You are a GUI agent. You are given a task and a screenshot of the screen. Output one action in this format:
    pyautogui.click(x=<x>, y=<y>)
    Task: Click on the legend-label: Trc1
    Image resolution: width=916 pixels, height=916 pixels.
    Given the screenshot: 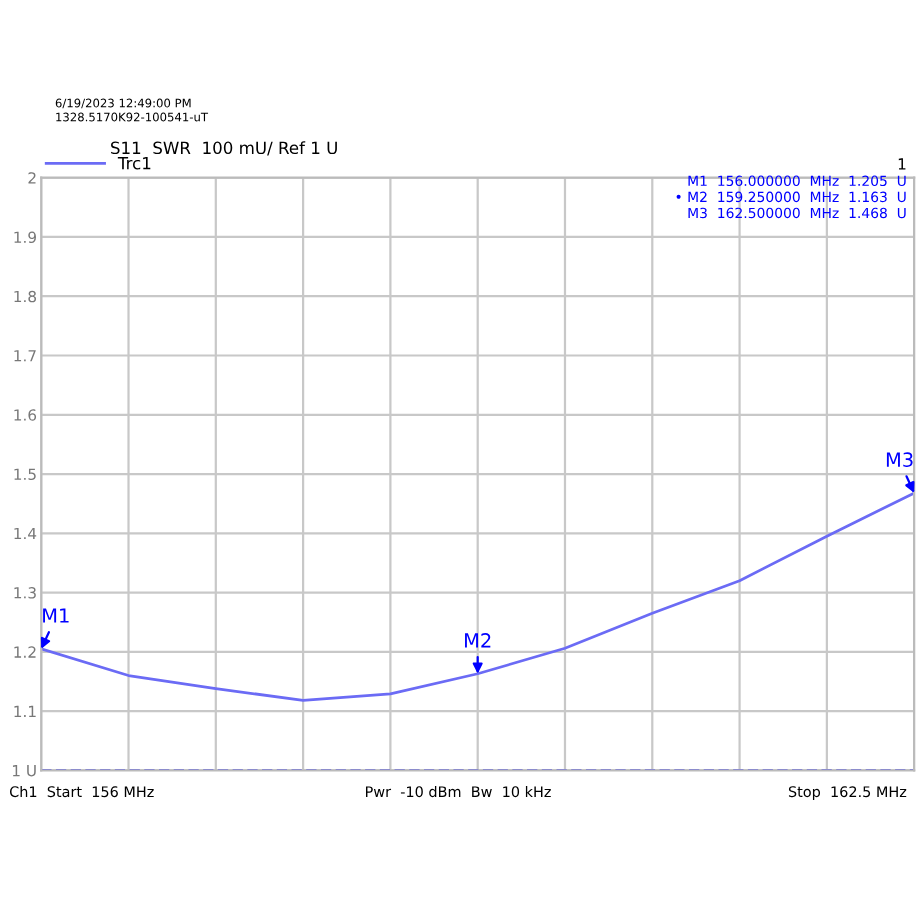 What is the action you would take?
    pyautogui.click(x=134, y=163)
    